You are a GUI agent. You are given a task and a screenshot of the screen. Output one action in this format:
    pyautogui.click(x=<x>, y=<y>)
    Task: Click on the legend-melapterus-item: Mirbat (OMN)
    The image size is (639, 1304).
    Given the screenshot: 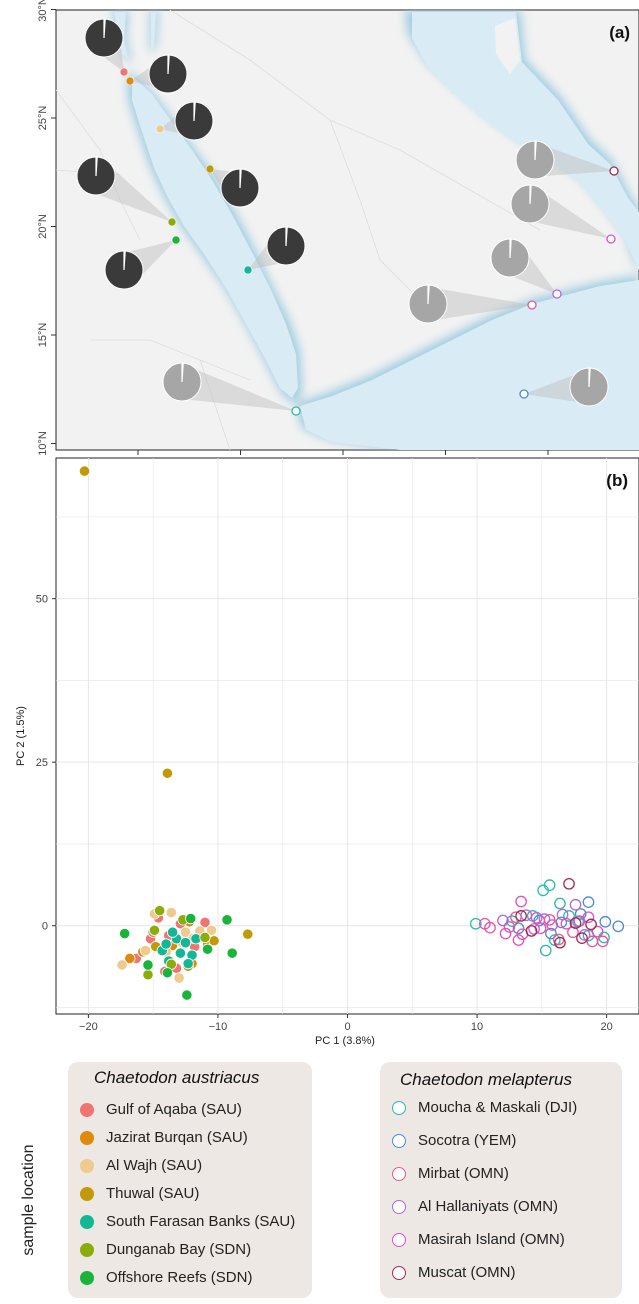 What is the action you would take?
    pyautogui.click(x=450, y=1173)
    